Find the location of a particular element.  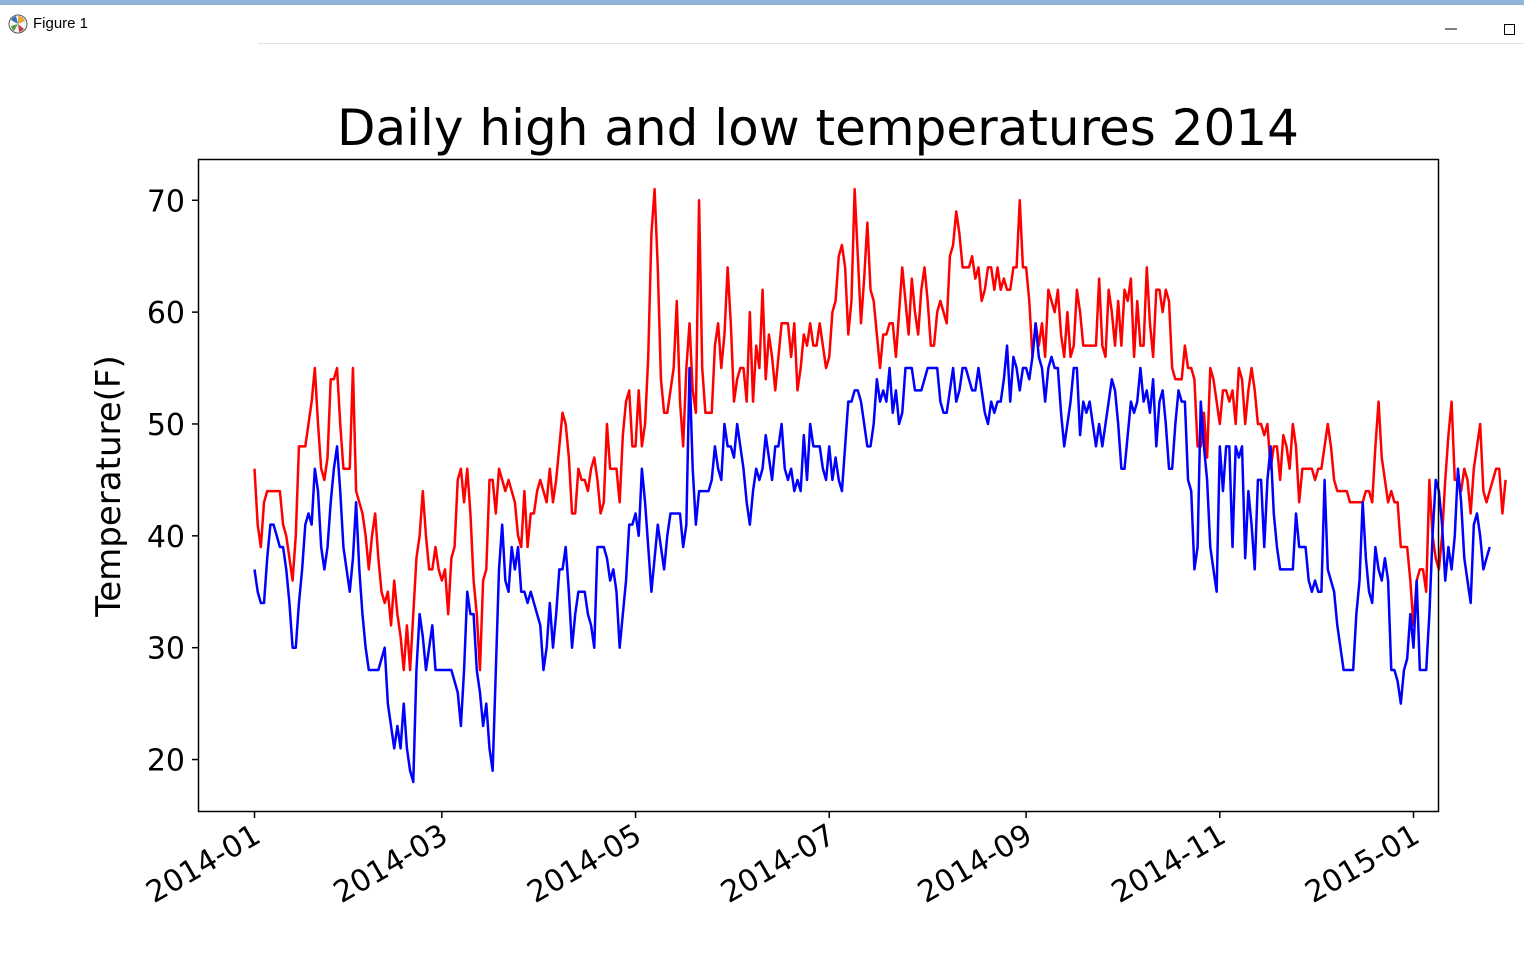

minimize-button is located at coordinates (1451, 25).